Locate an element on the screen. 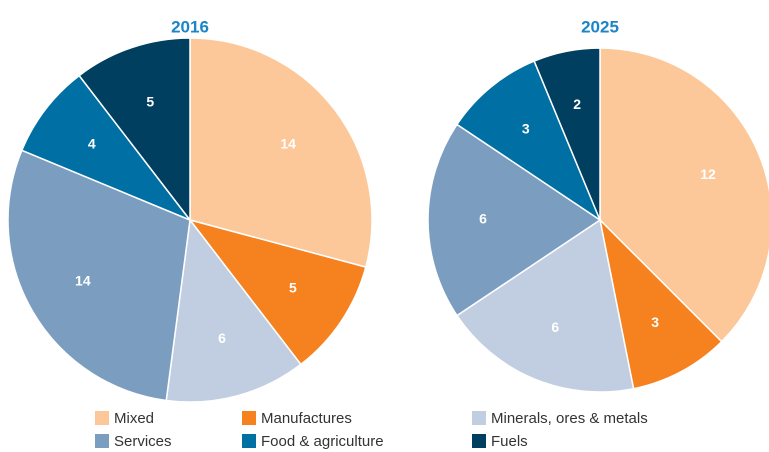  legend-label: Manufactures is located at coordinates (306, 418).